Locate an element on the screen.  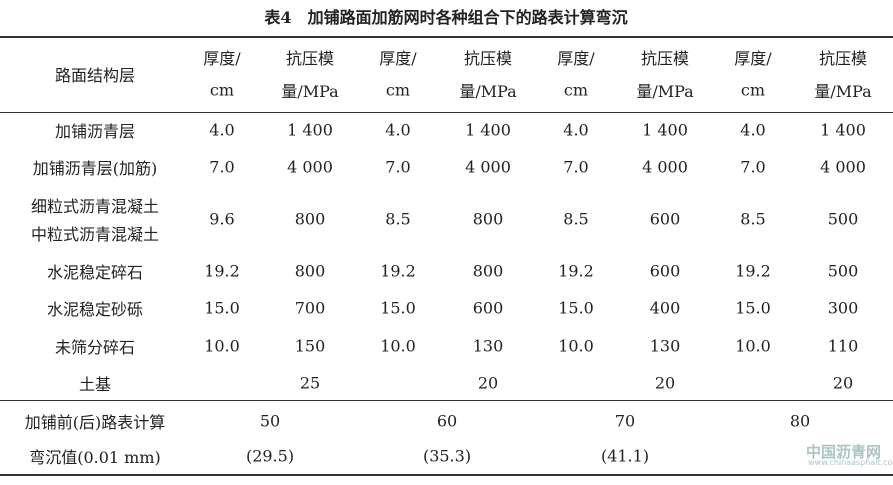
body-rule is located at coordinates (446, 400).